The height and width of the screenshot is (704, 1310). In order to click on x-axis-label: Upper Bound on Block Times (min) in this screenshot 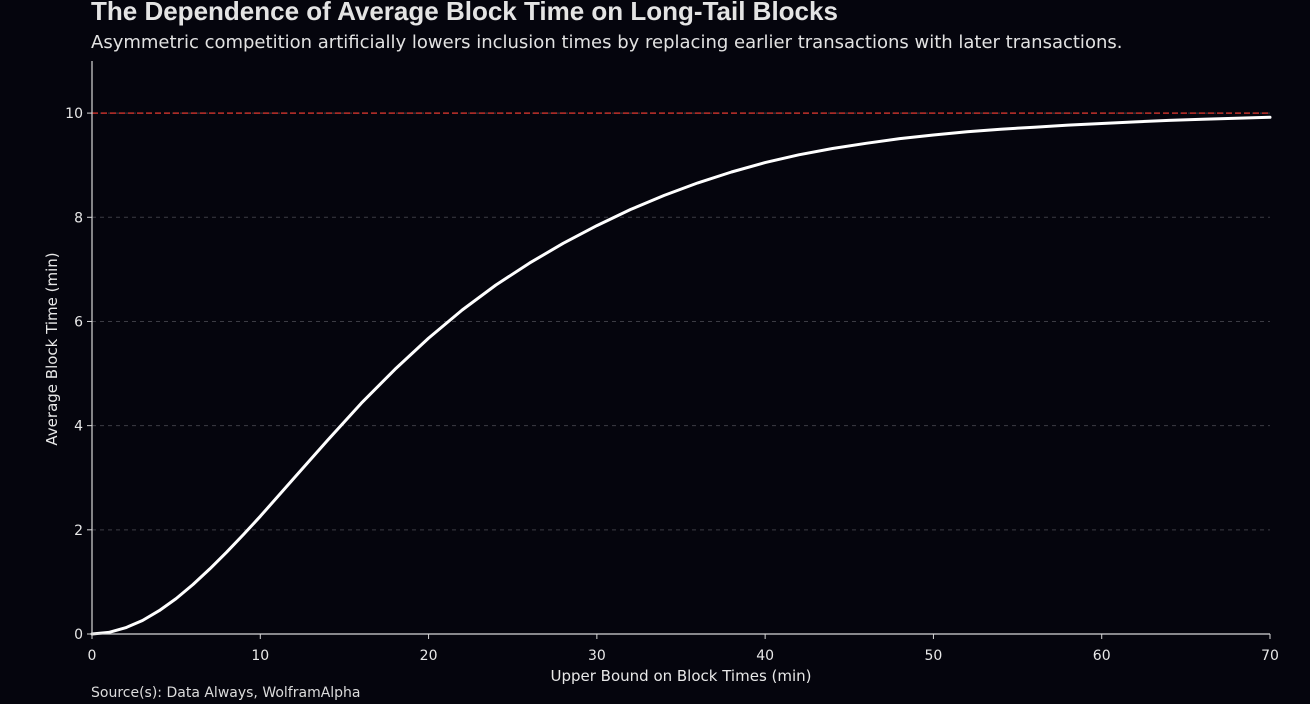, I will do `click(680, 676)`.